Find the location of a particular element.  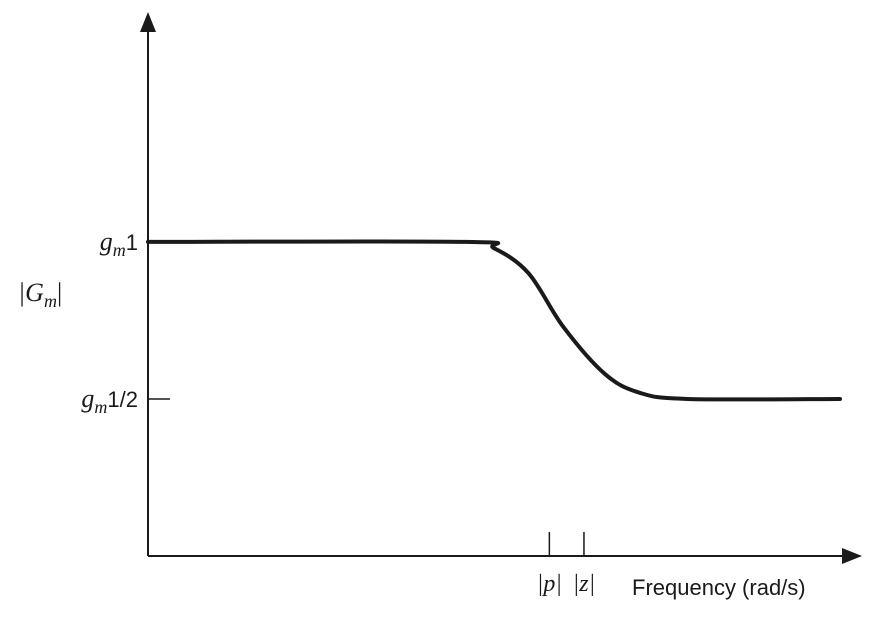

x-tick-label: |z| is located at coordinates (584, 584).